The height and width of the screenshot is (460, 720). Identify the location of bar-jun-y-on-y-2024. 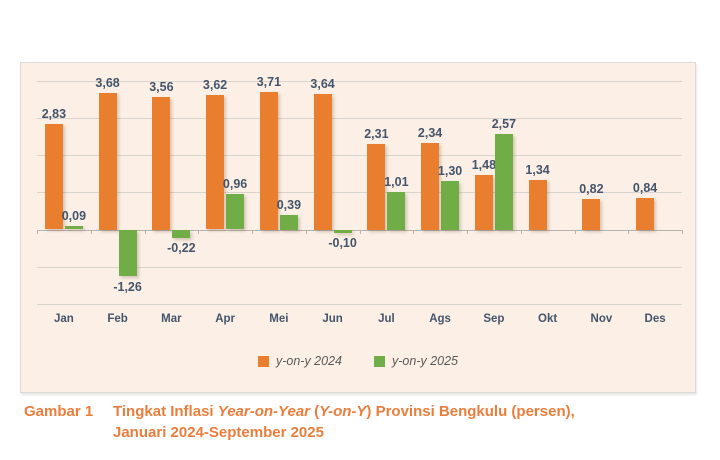
(322, 162).